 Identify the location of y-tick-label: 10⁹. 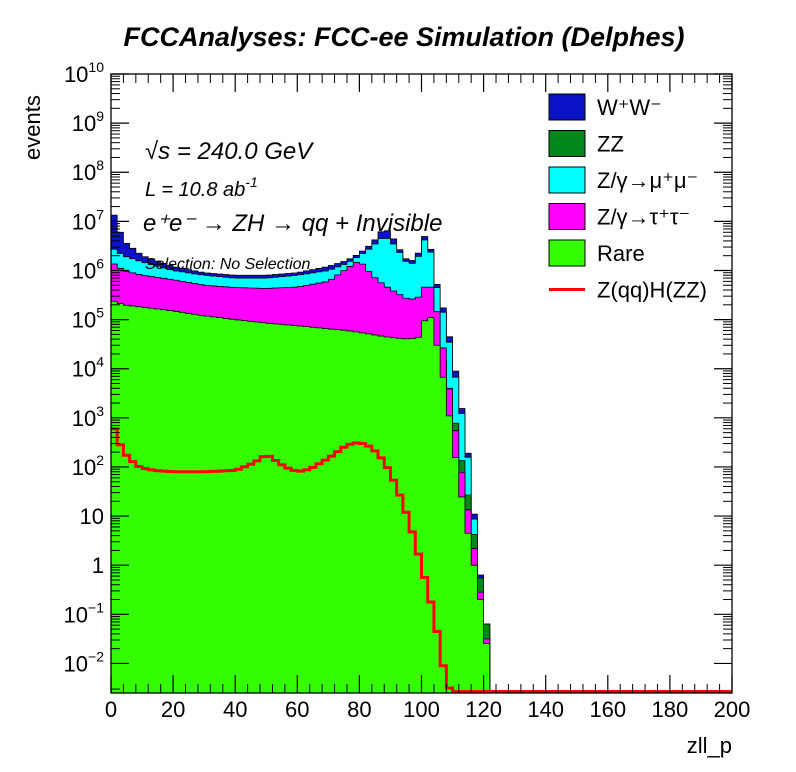
(88, 122).